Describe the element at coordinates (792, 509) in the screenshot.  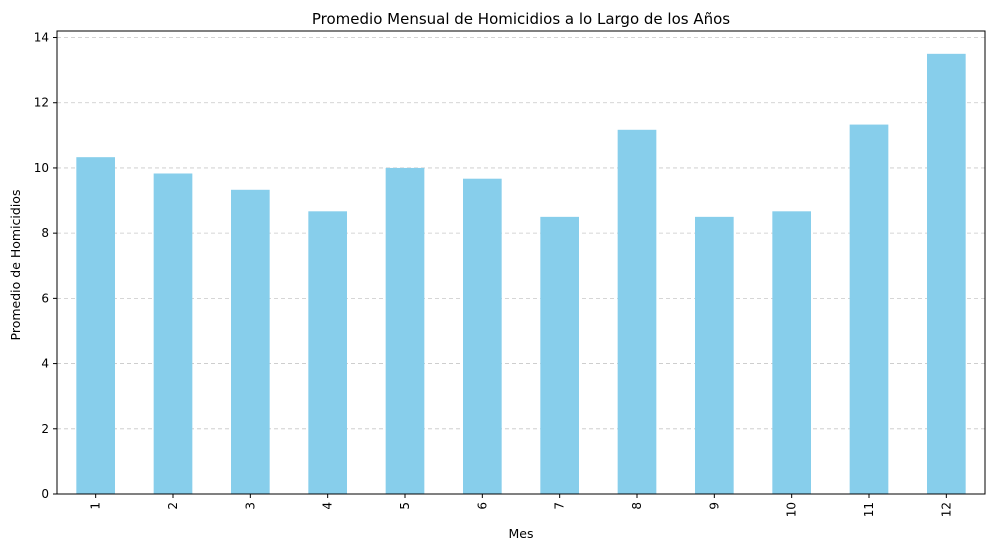
I see `x-tick-label: 10` at that location.